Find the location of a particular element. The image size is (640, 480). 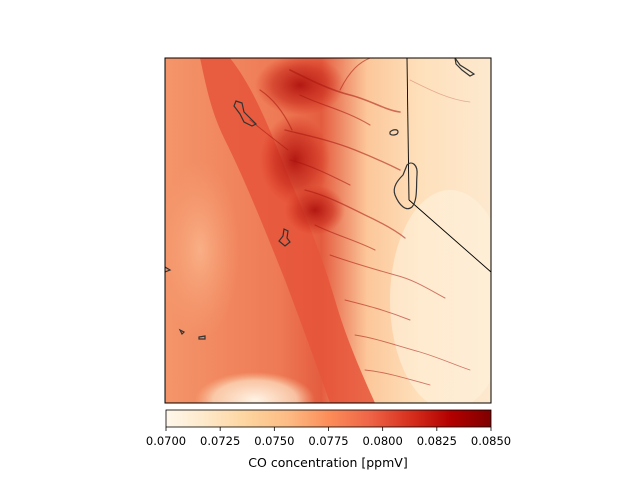

hotspot-central is located at coordinates (295, 160).